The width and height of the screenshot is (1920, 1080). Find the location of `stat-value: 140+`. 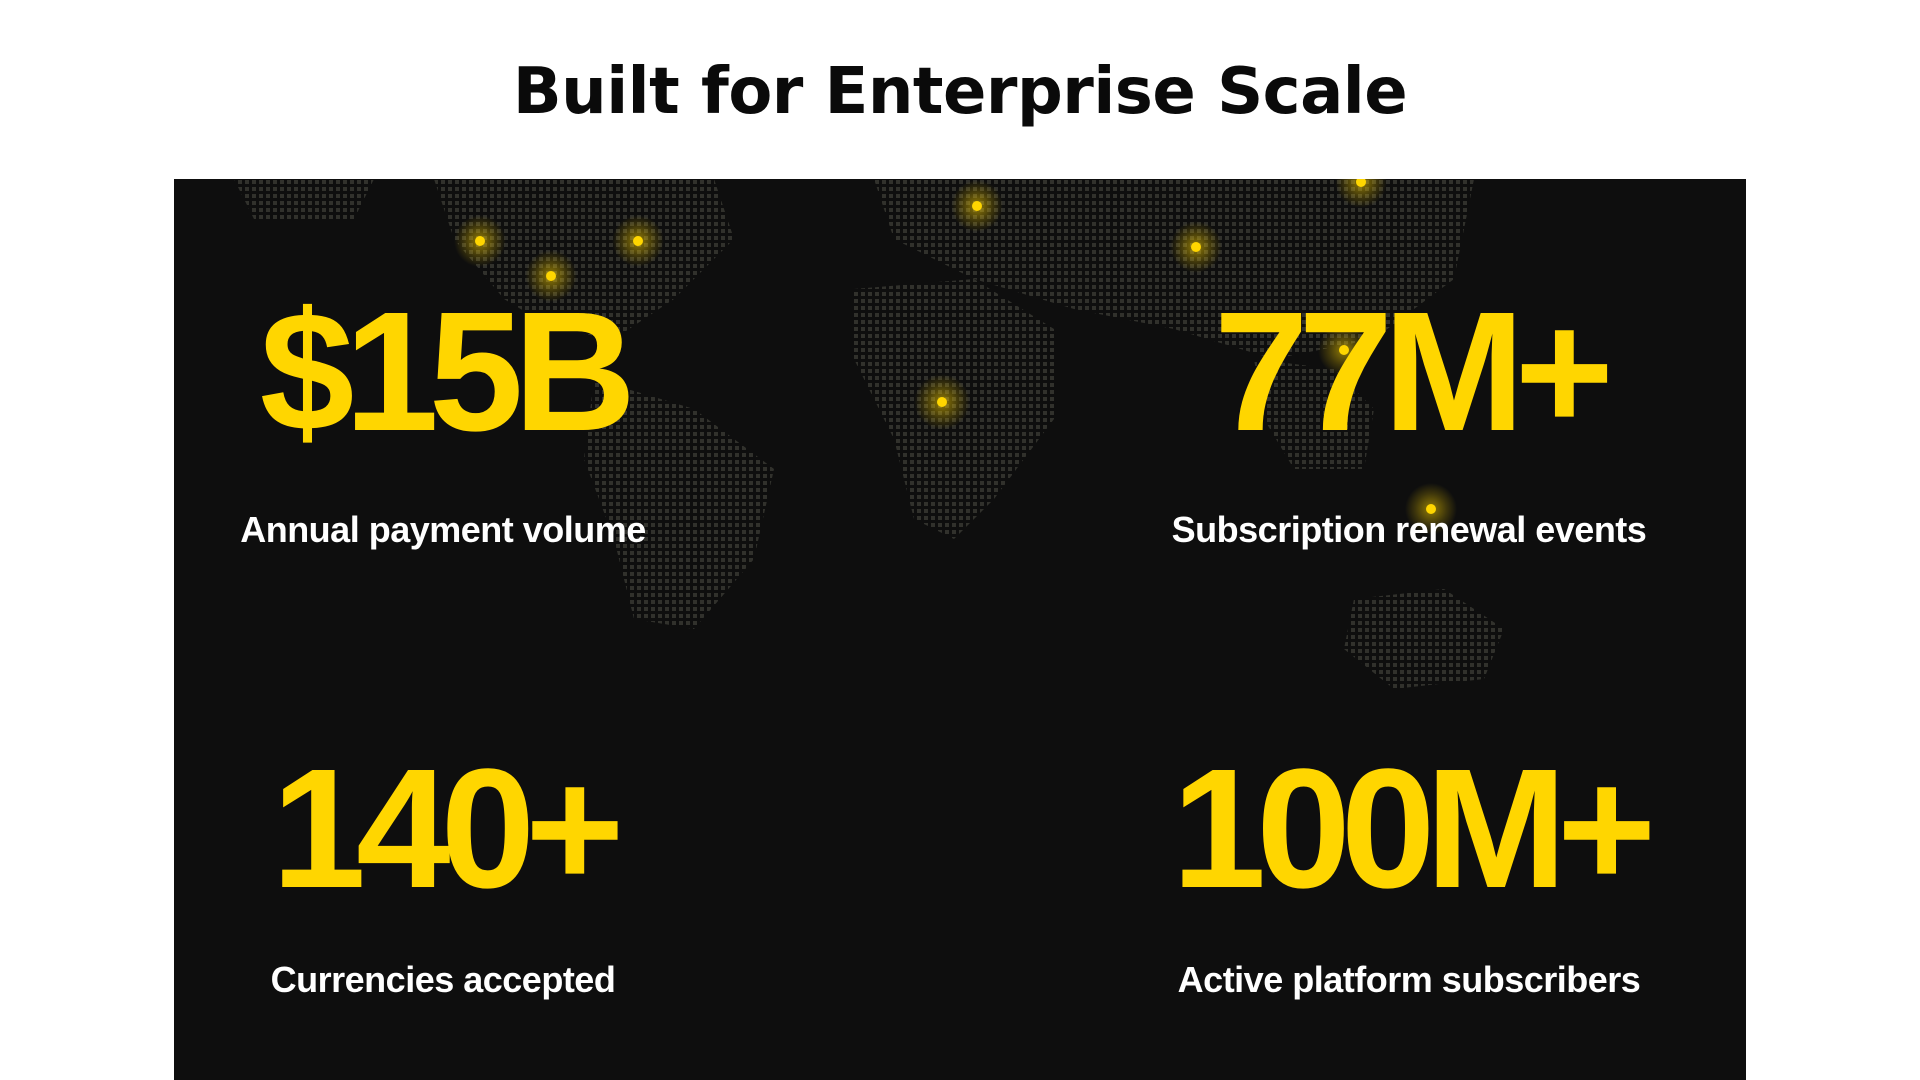

stat-value: 140+ is located at coordinates (448, 829).